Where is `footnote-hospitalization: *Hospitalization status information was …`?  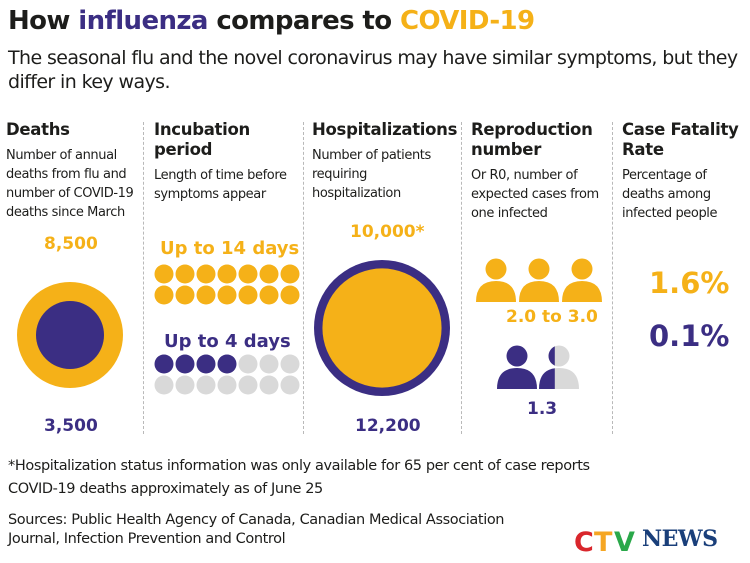
footnote-hospitalization: *Hospitalization status information was … is located at coordinates (299, 466).